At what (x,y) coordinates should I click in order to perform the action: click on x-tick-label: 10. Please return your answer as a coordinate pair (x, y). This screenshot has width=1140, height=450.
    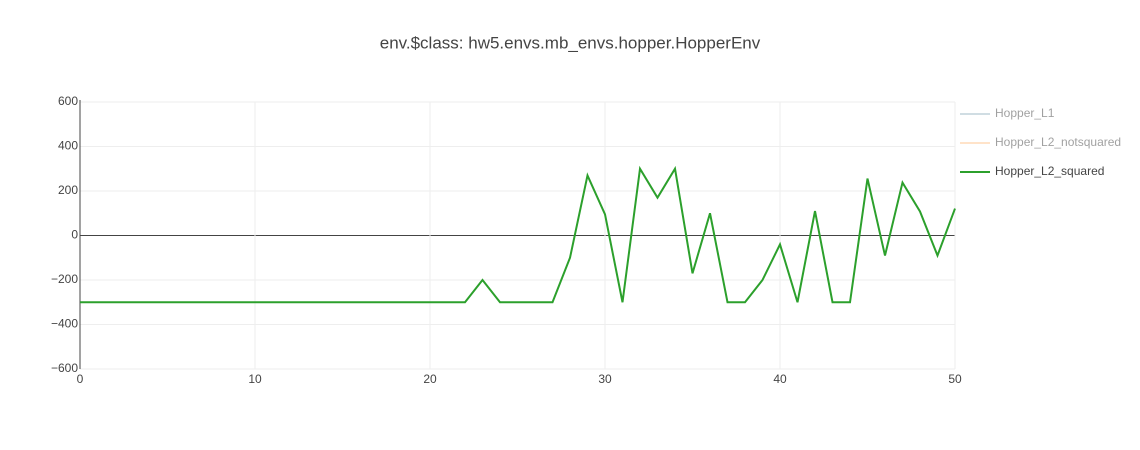
    Looking at the image, I should click on (255, 379).